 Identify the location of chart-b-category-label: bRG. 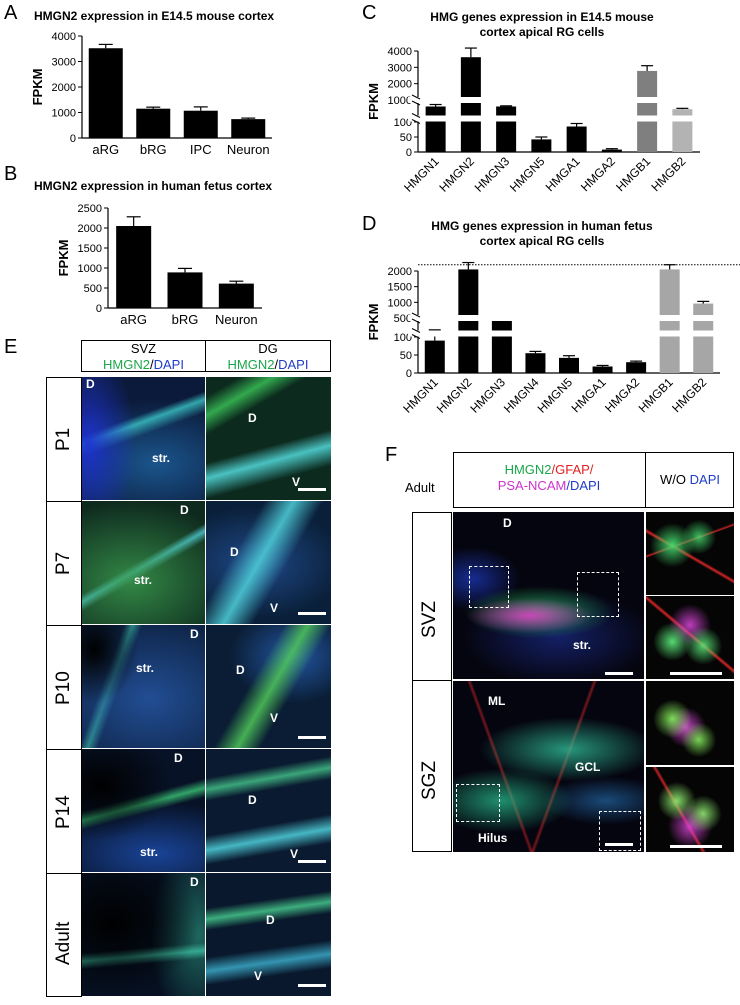
(185, 319).